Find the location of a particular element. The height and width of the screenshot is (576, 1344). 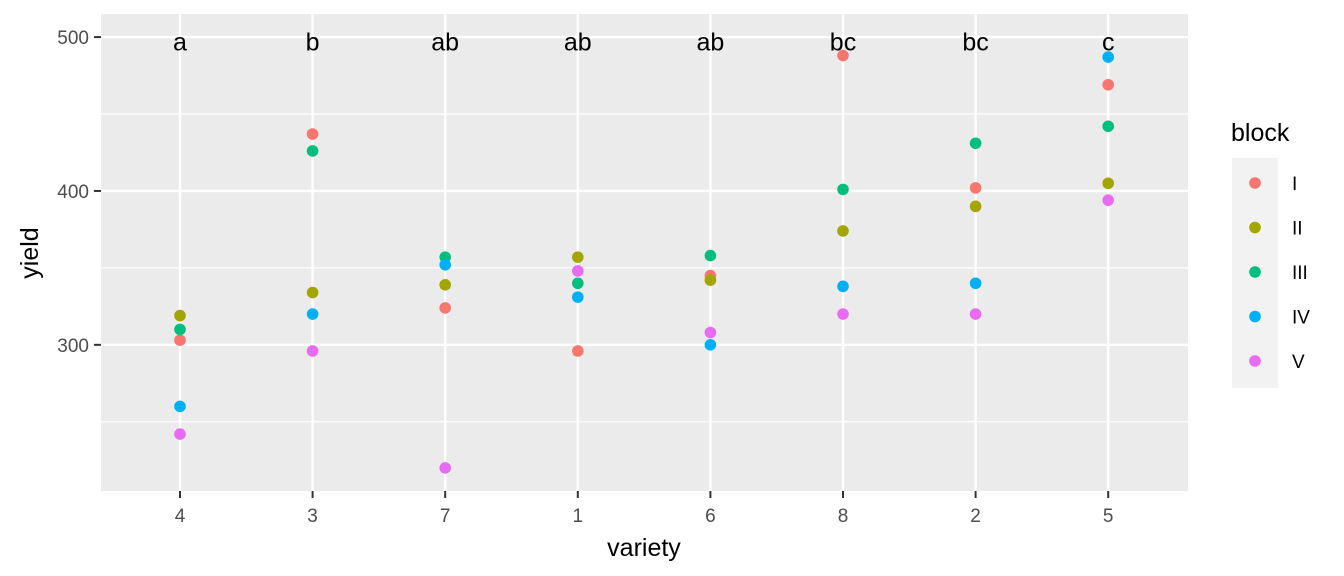

legend-key-IV is located at coordinates (1255, 316).